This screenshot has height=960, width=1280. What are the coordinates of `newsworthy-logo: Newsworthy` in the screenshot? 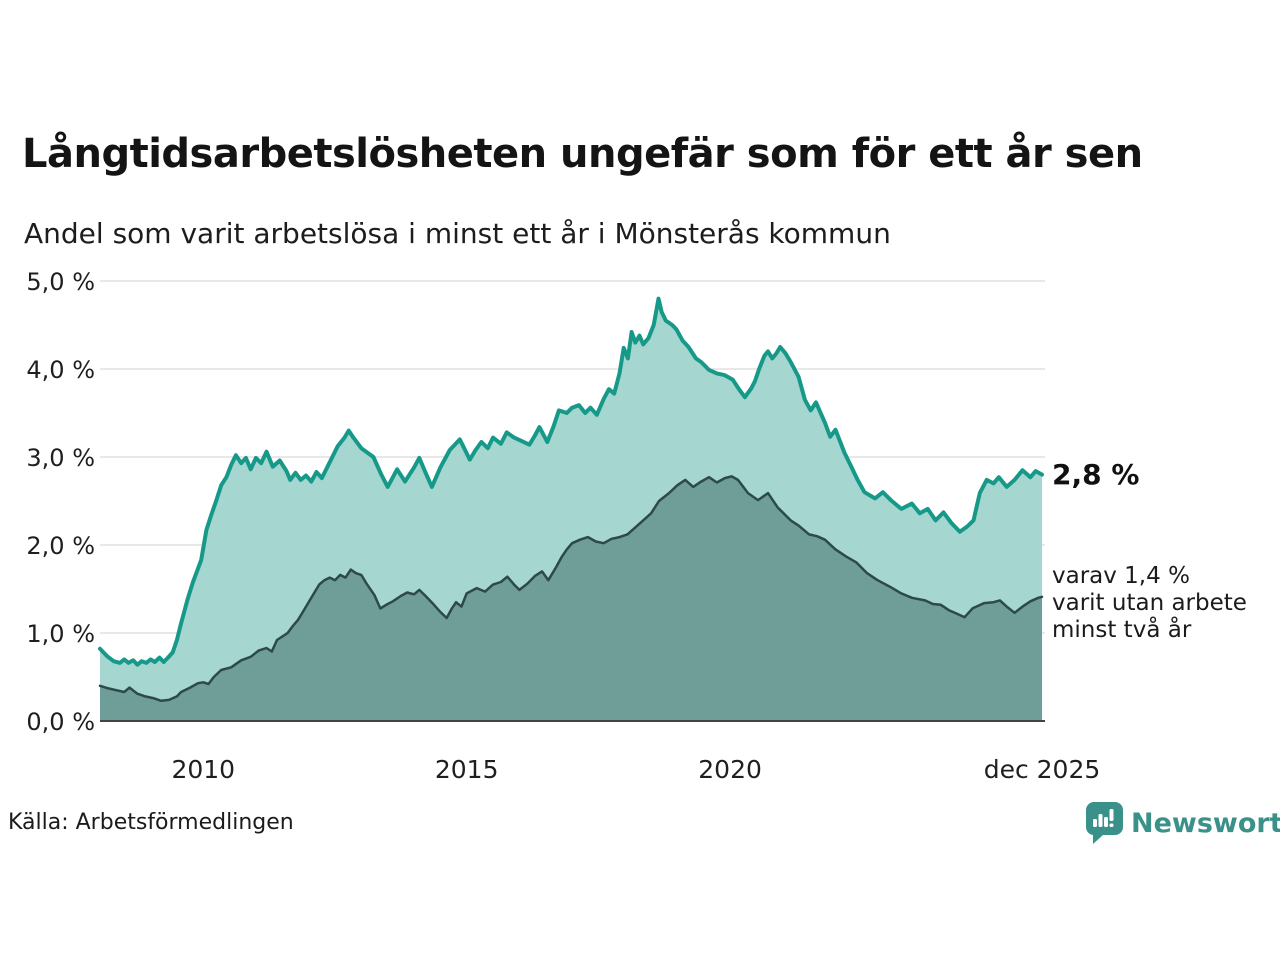 It's located at (1183, 823).